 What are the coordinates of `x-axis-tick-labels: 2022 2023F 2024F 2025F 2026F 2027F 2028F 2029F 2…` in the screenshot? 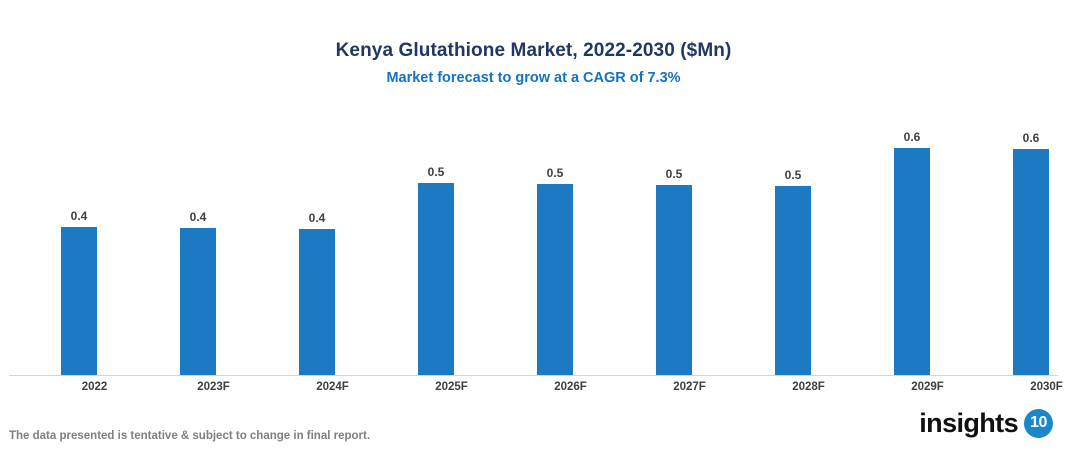 It's located at (536, 388).